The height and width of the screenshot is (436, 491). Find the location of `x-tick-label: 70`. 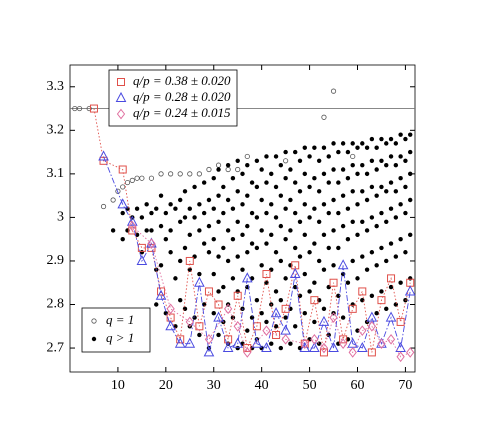

x-tick-label: 70 is located at coordinates (405, 385).